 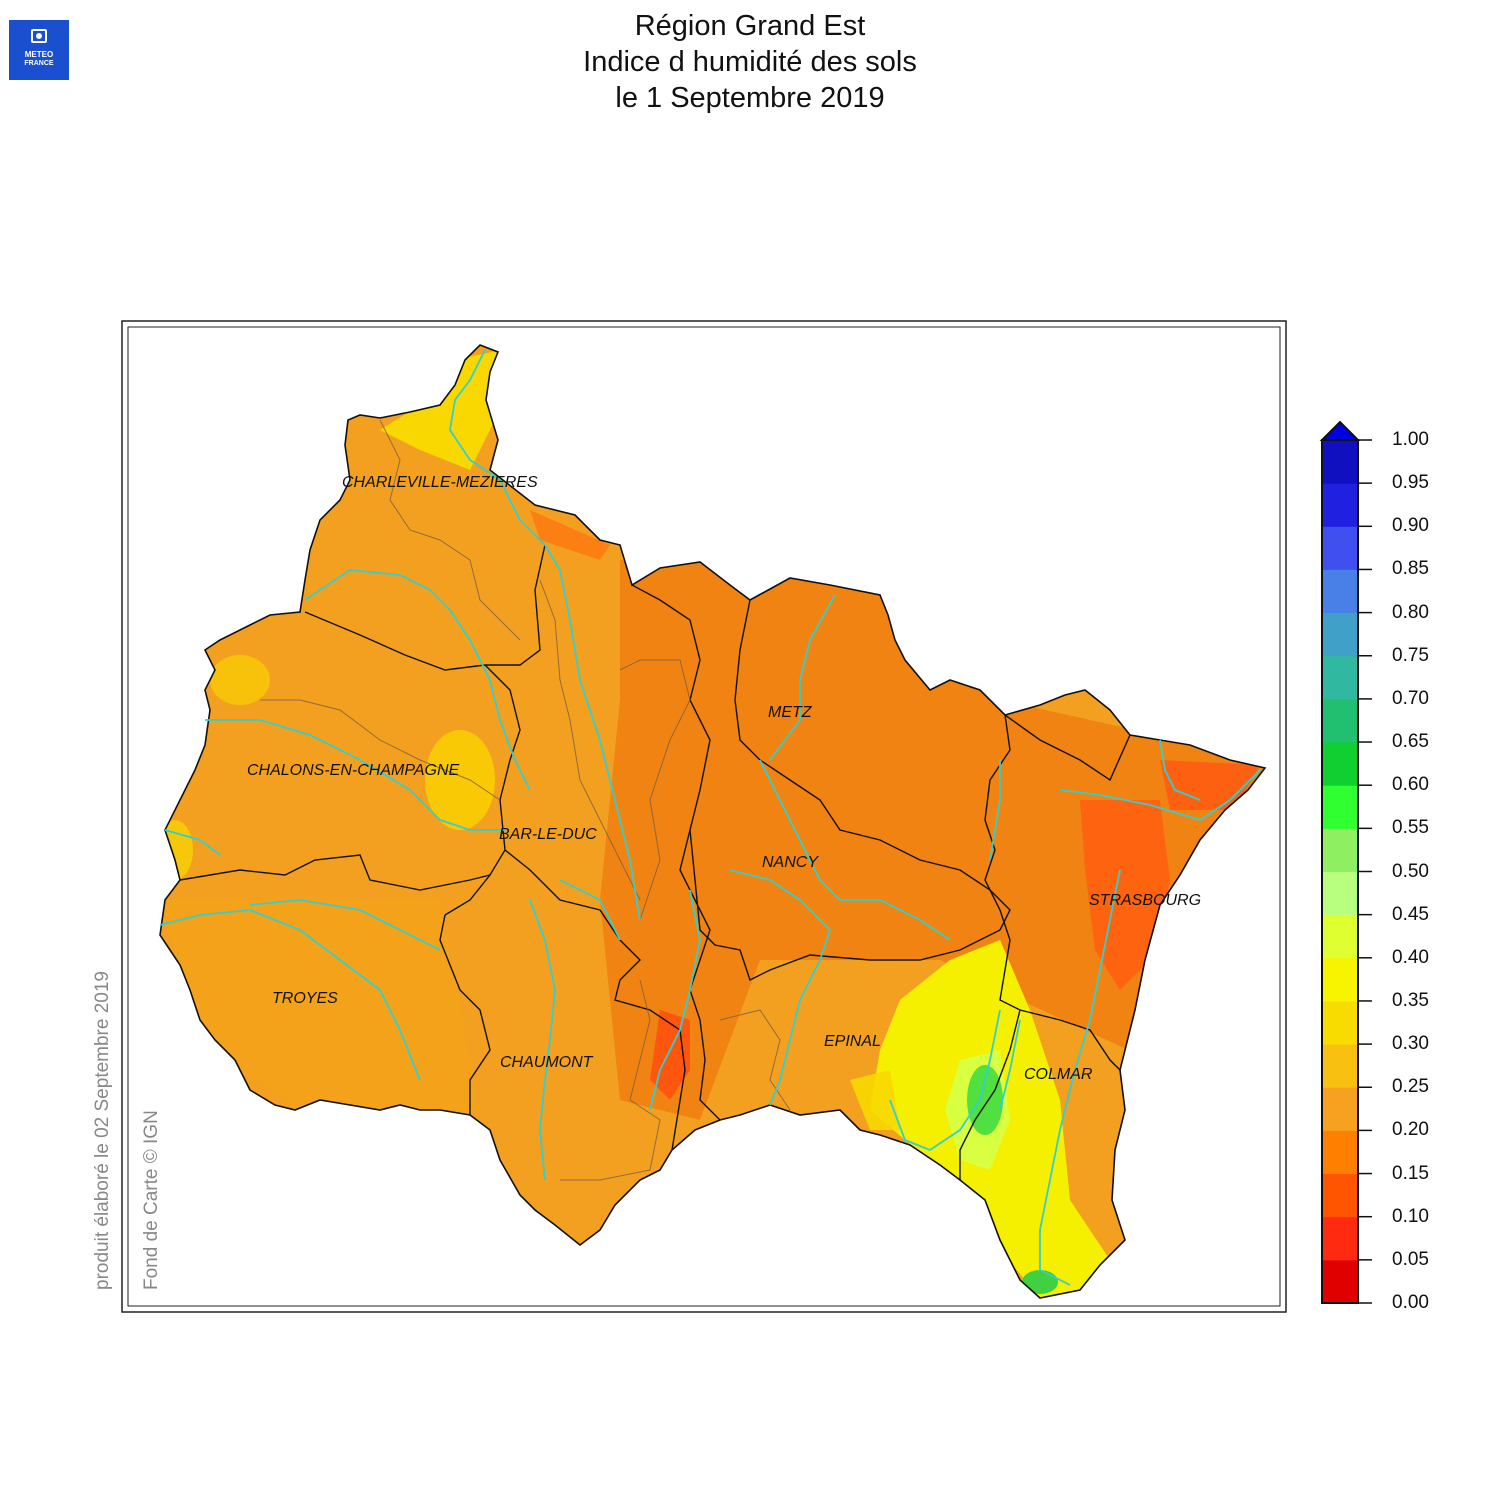 What do you see at coordinates (546, 1062) in the screenshot?
I see `city-label: CHAUMONT` at bounding box center [546, 1062].